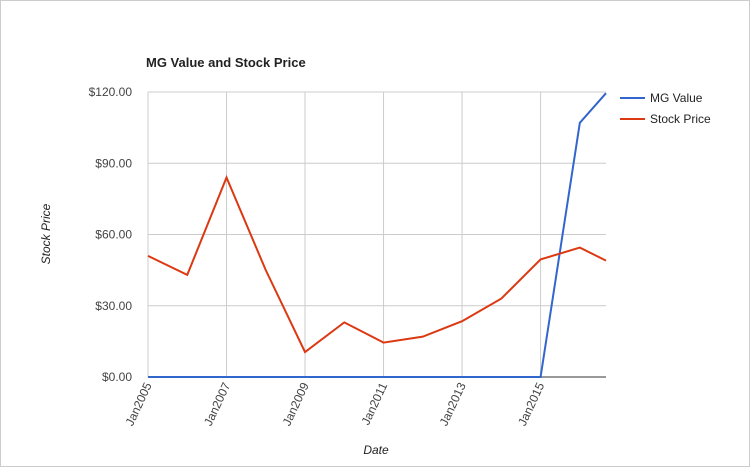  What do you see at coordinates (113, 306) in the screenshot?
I see `y-tick-label: $30.00` at bounding box center [113, 306].